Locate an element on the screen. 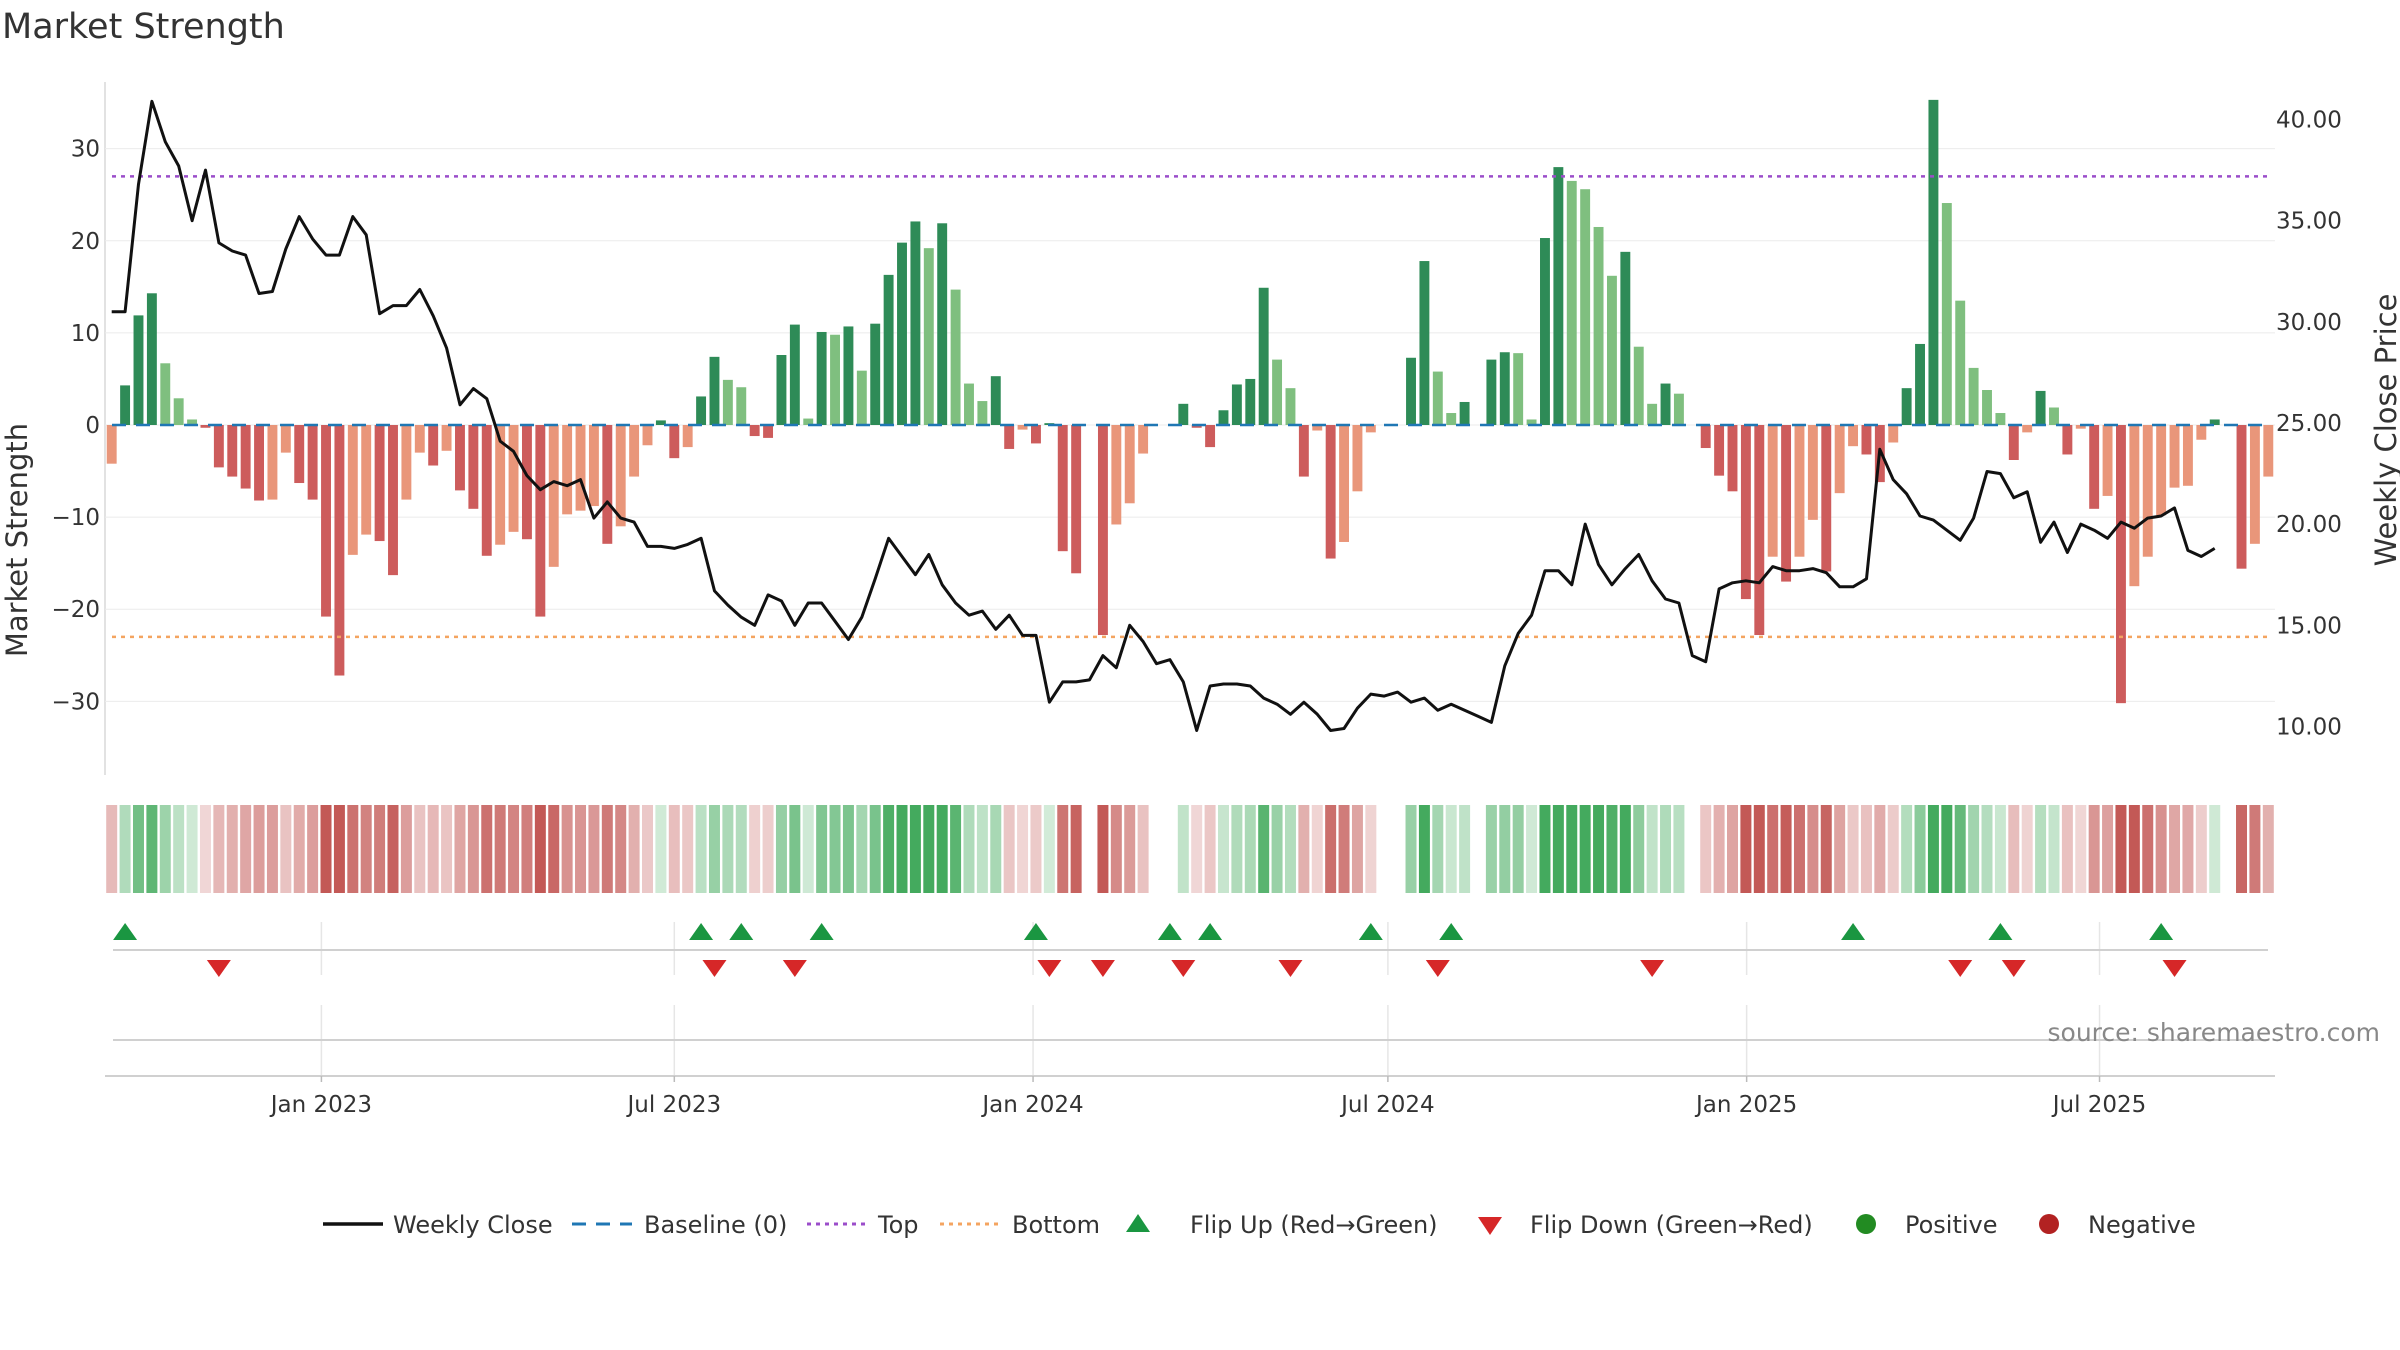  legend-flip-up-label: Flip Up (Red→Green) is located at coordinates (1314, 1225).